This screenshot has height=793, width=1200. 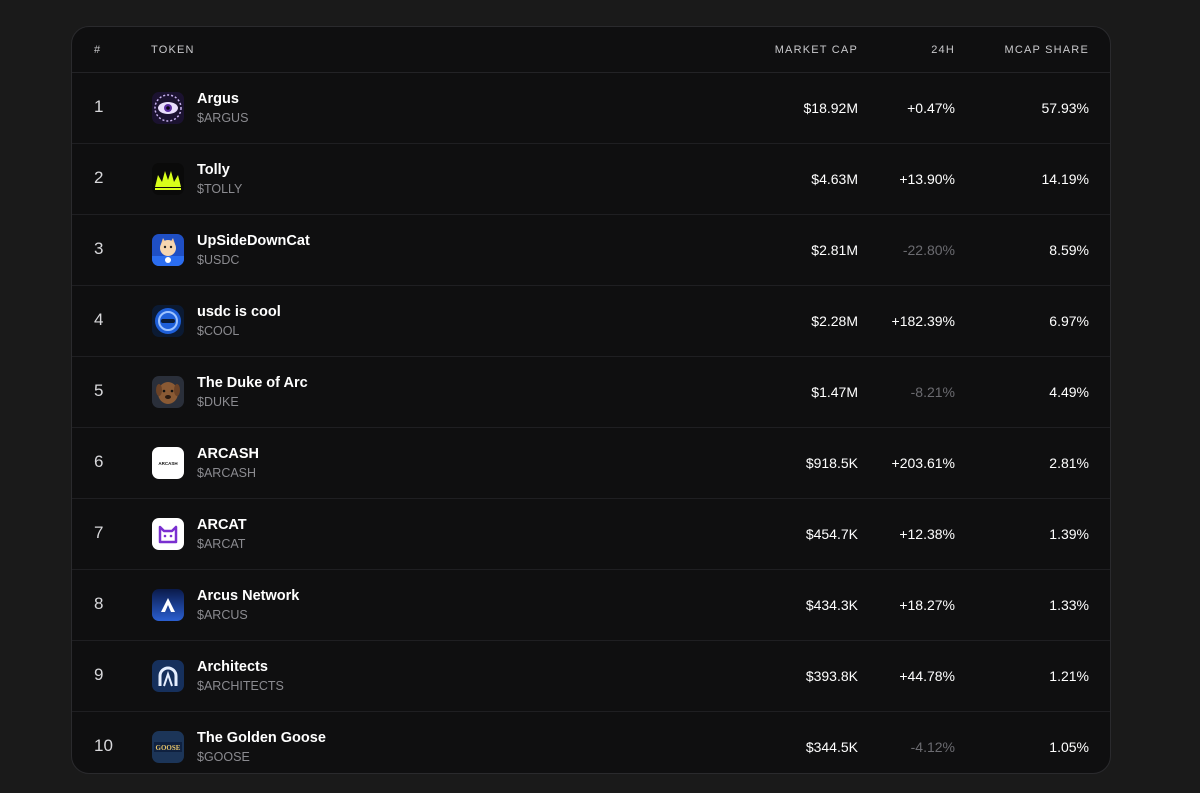 What do you see at coordinates (220, 189) in the screenshot?
I see `token-symbol: $TOLLY` at bounding box center [220, 189].